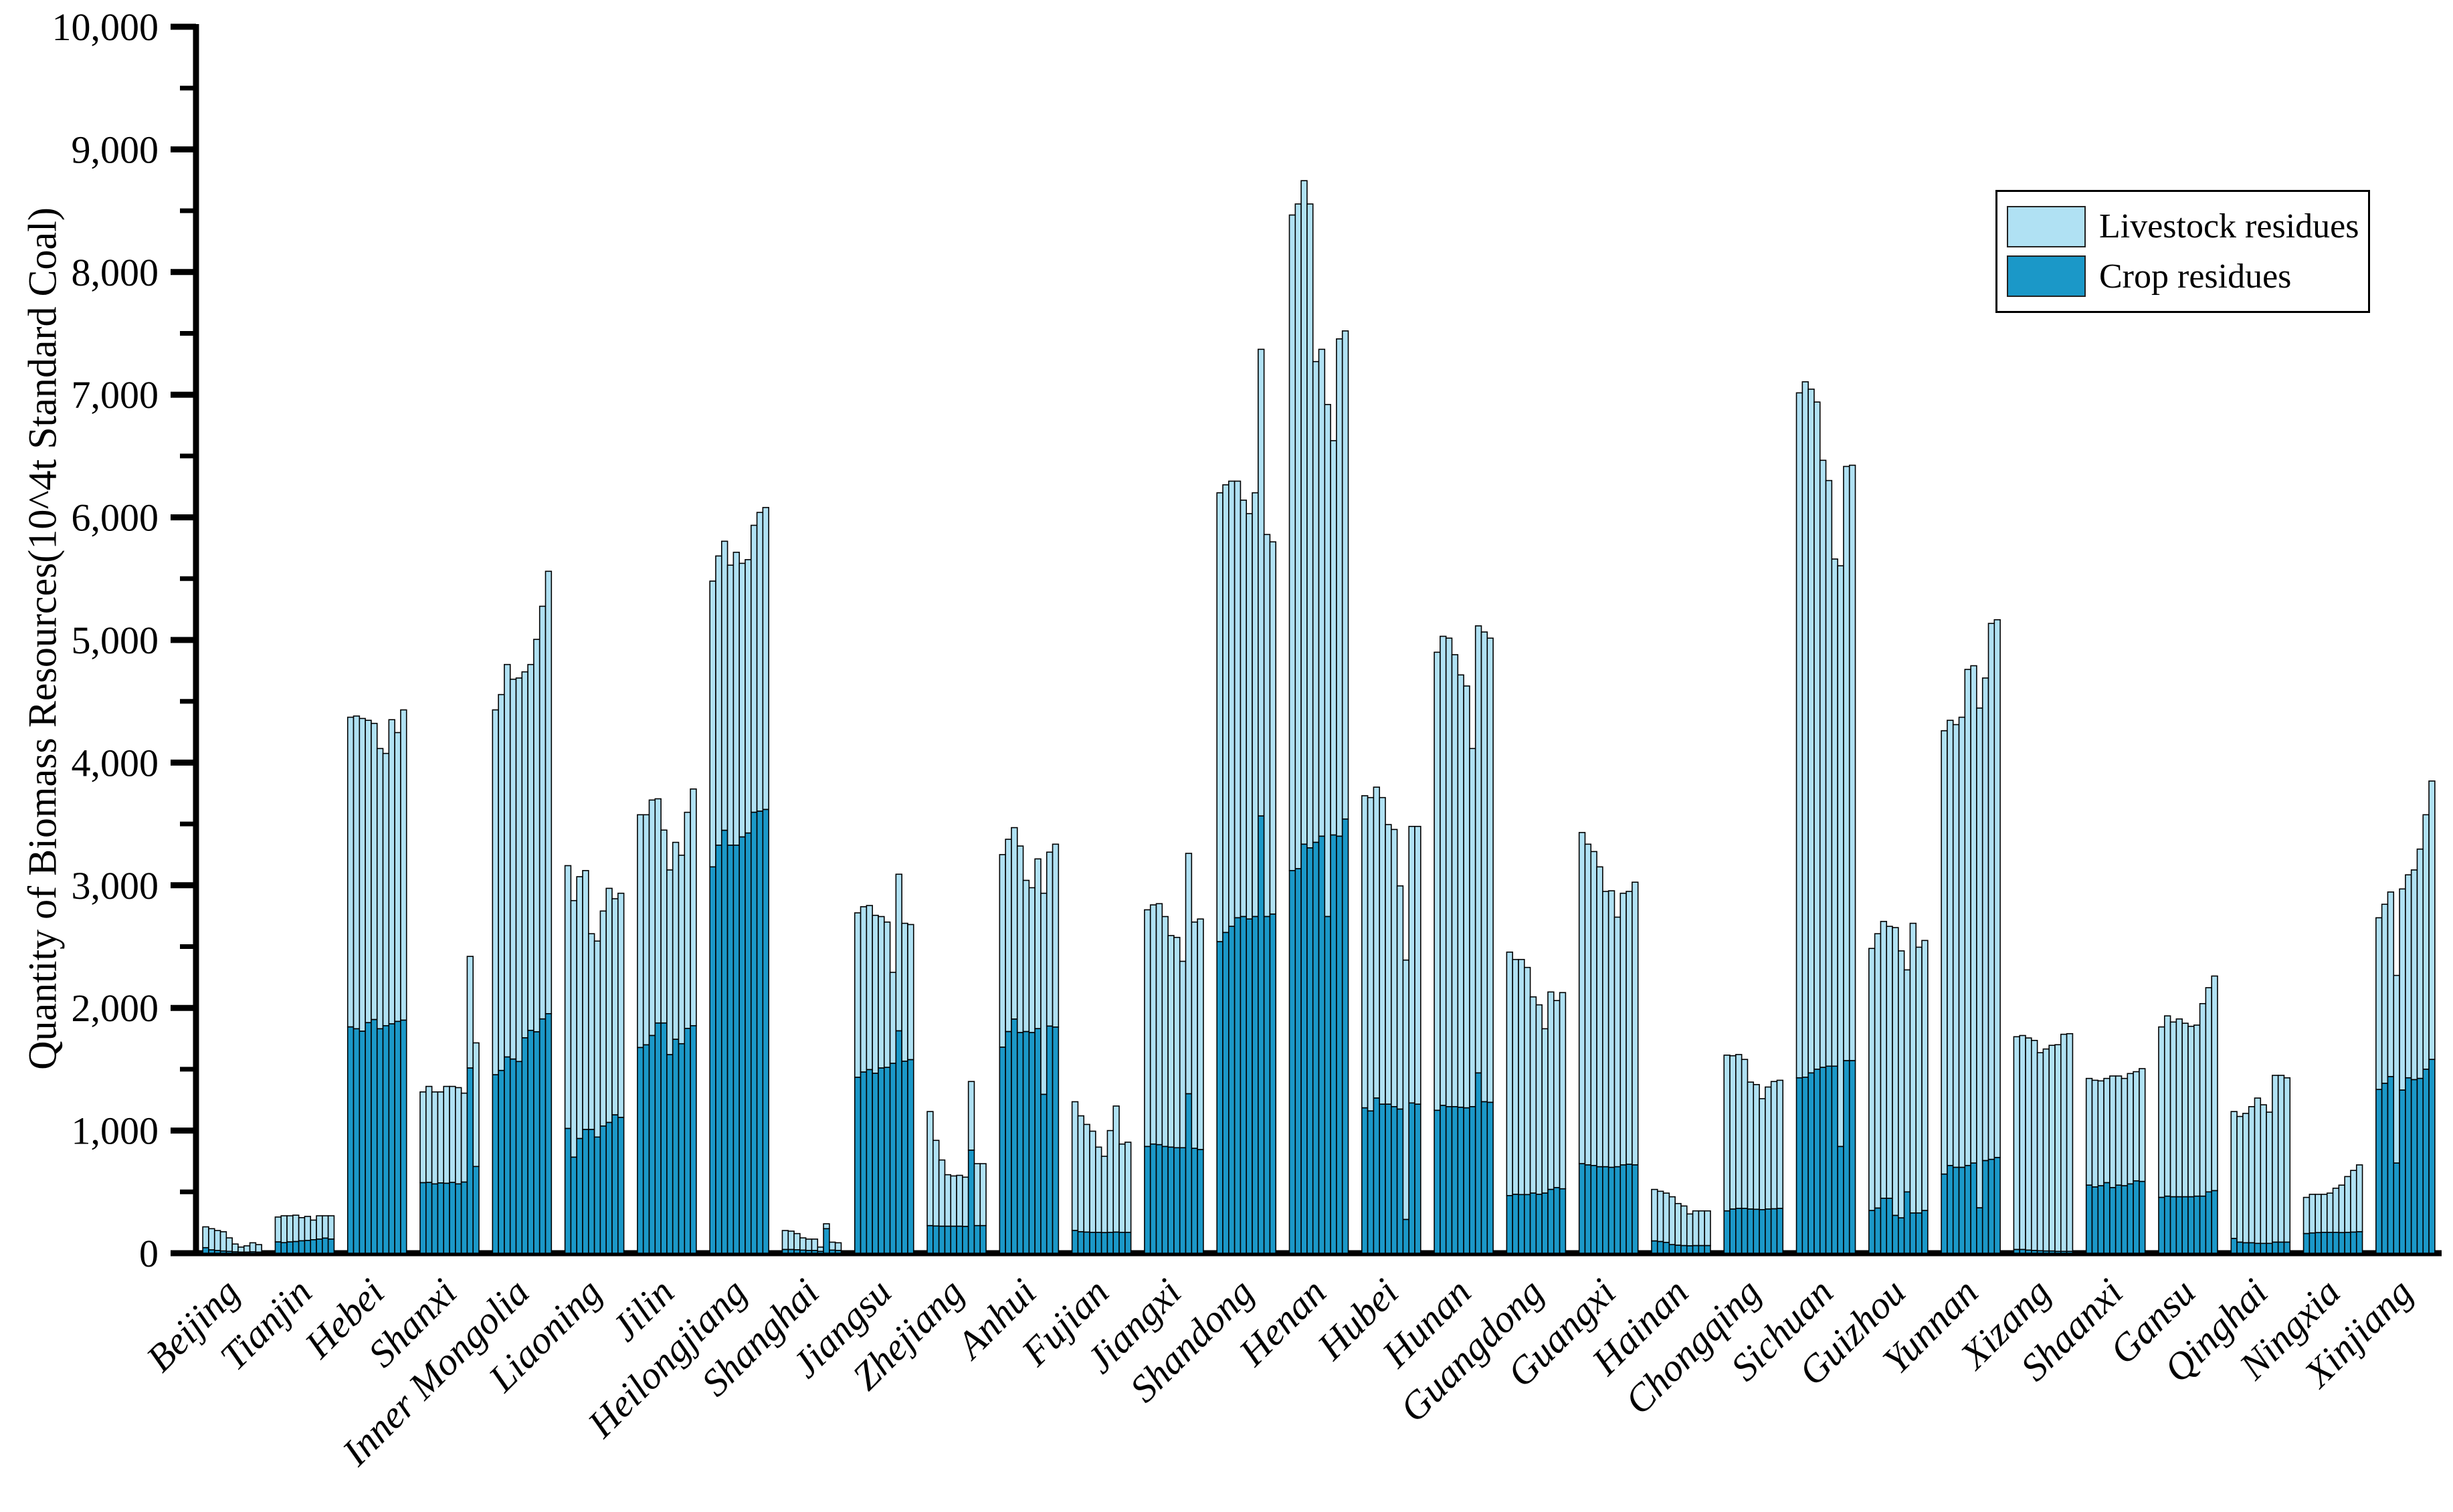 The height and width of the screenshot is (1512, 2453). I want to click on legend-entry-livestock: Livestock residues, so click(2183, 226).